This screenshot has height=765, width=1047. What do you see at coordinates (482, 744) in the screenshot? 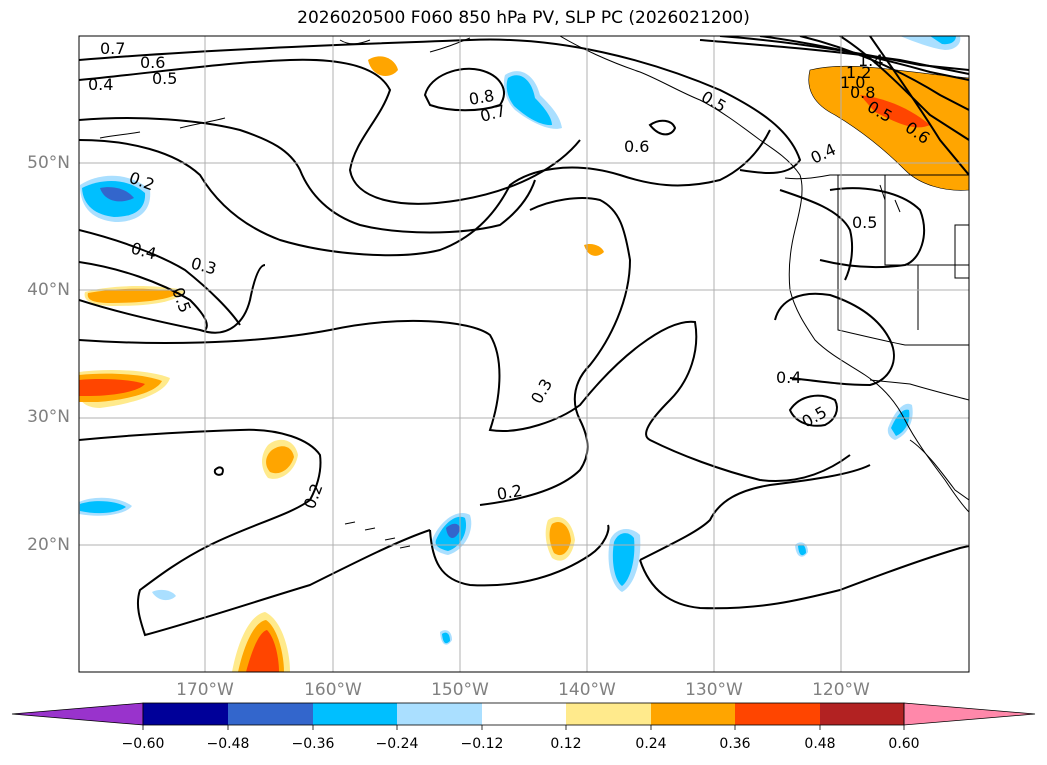
I see `colorbar-tick: −0.12` at bounding box center [482, 744].